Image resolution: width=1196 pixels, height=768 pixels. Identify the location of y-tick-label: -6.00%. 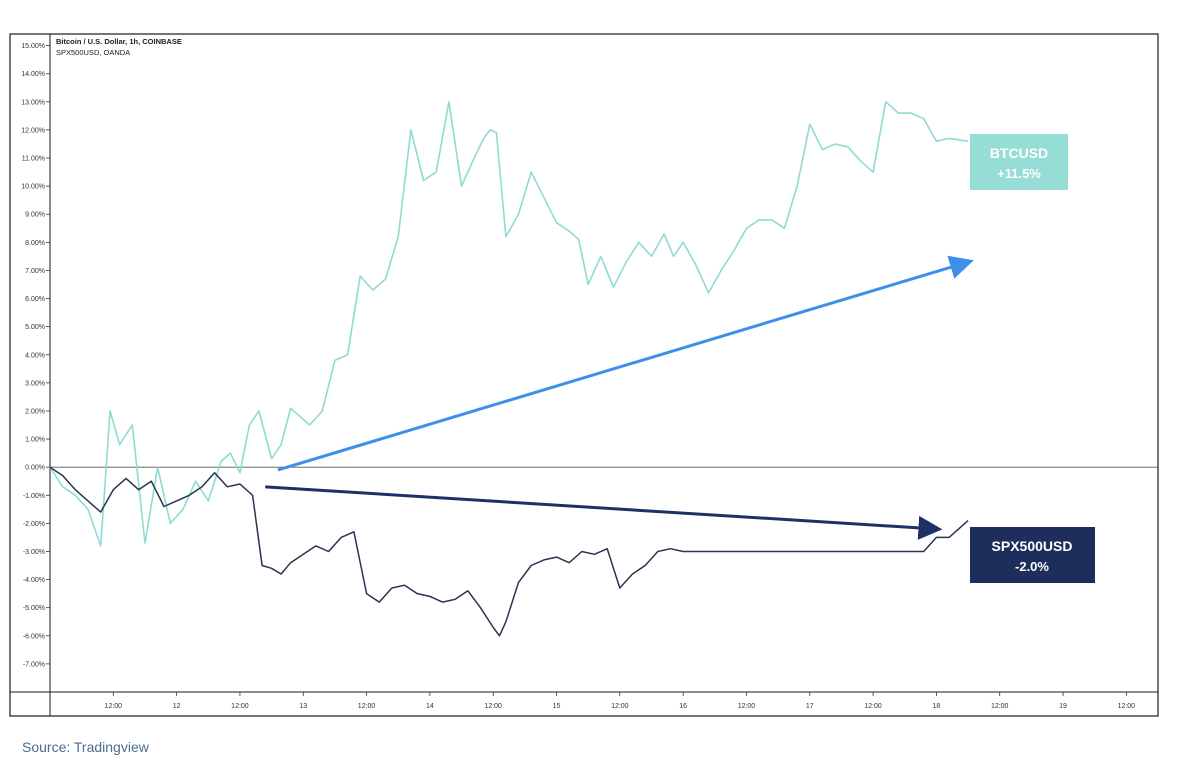
(34, 636).